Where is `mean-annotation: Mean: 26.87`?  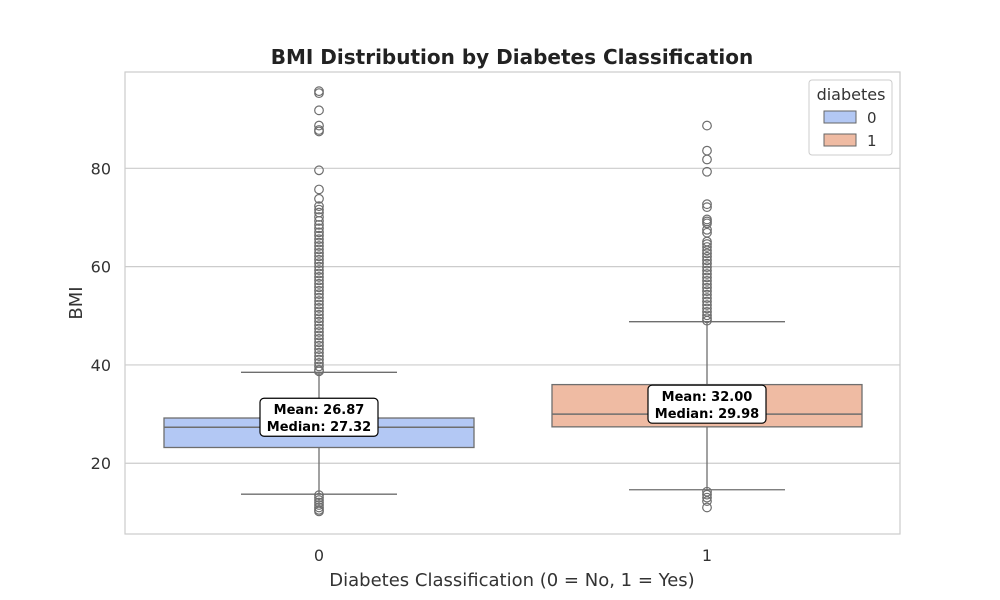 mean-annotation: Mean: 26.87 is located at coordinates (319, 410).